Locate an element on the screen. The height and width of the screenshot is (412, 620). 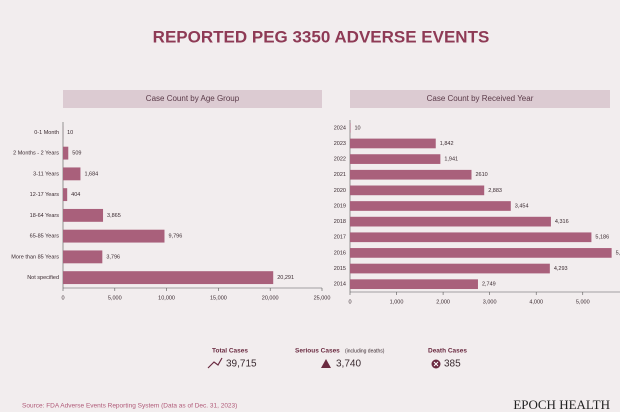
page-title: REPORTED PEG 3350 ADVERSE EVENTS is located at coordinates (321, 36).